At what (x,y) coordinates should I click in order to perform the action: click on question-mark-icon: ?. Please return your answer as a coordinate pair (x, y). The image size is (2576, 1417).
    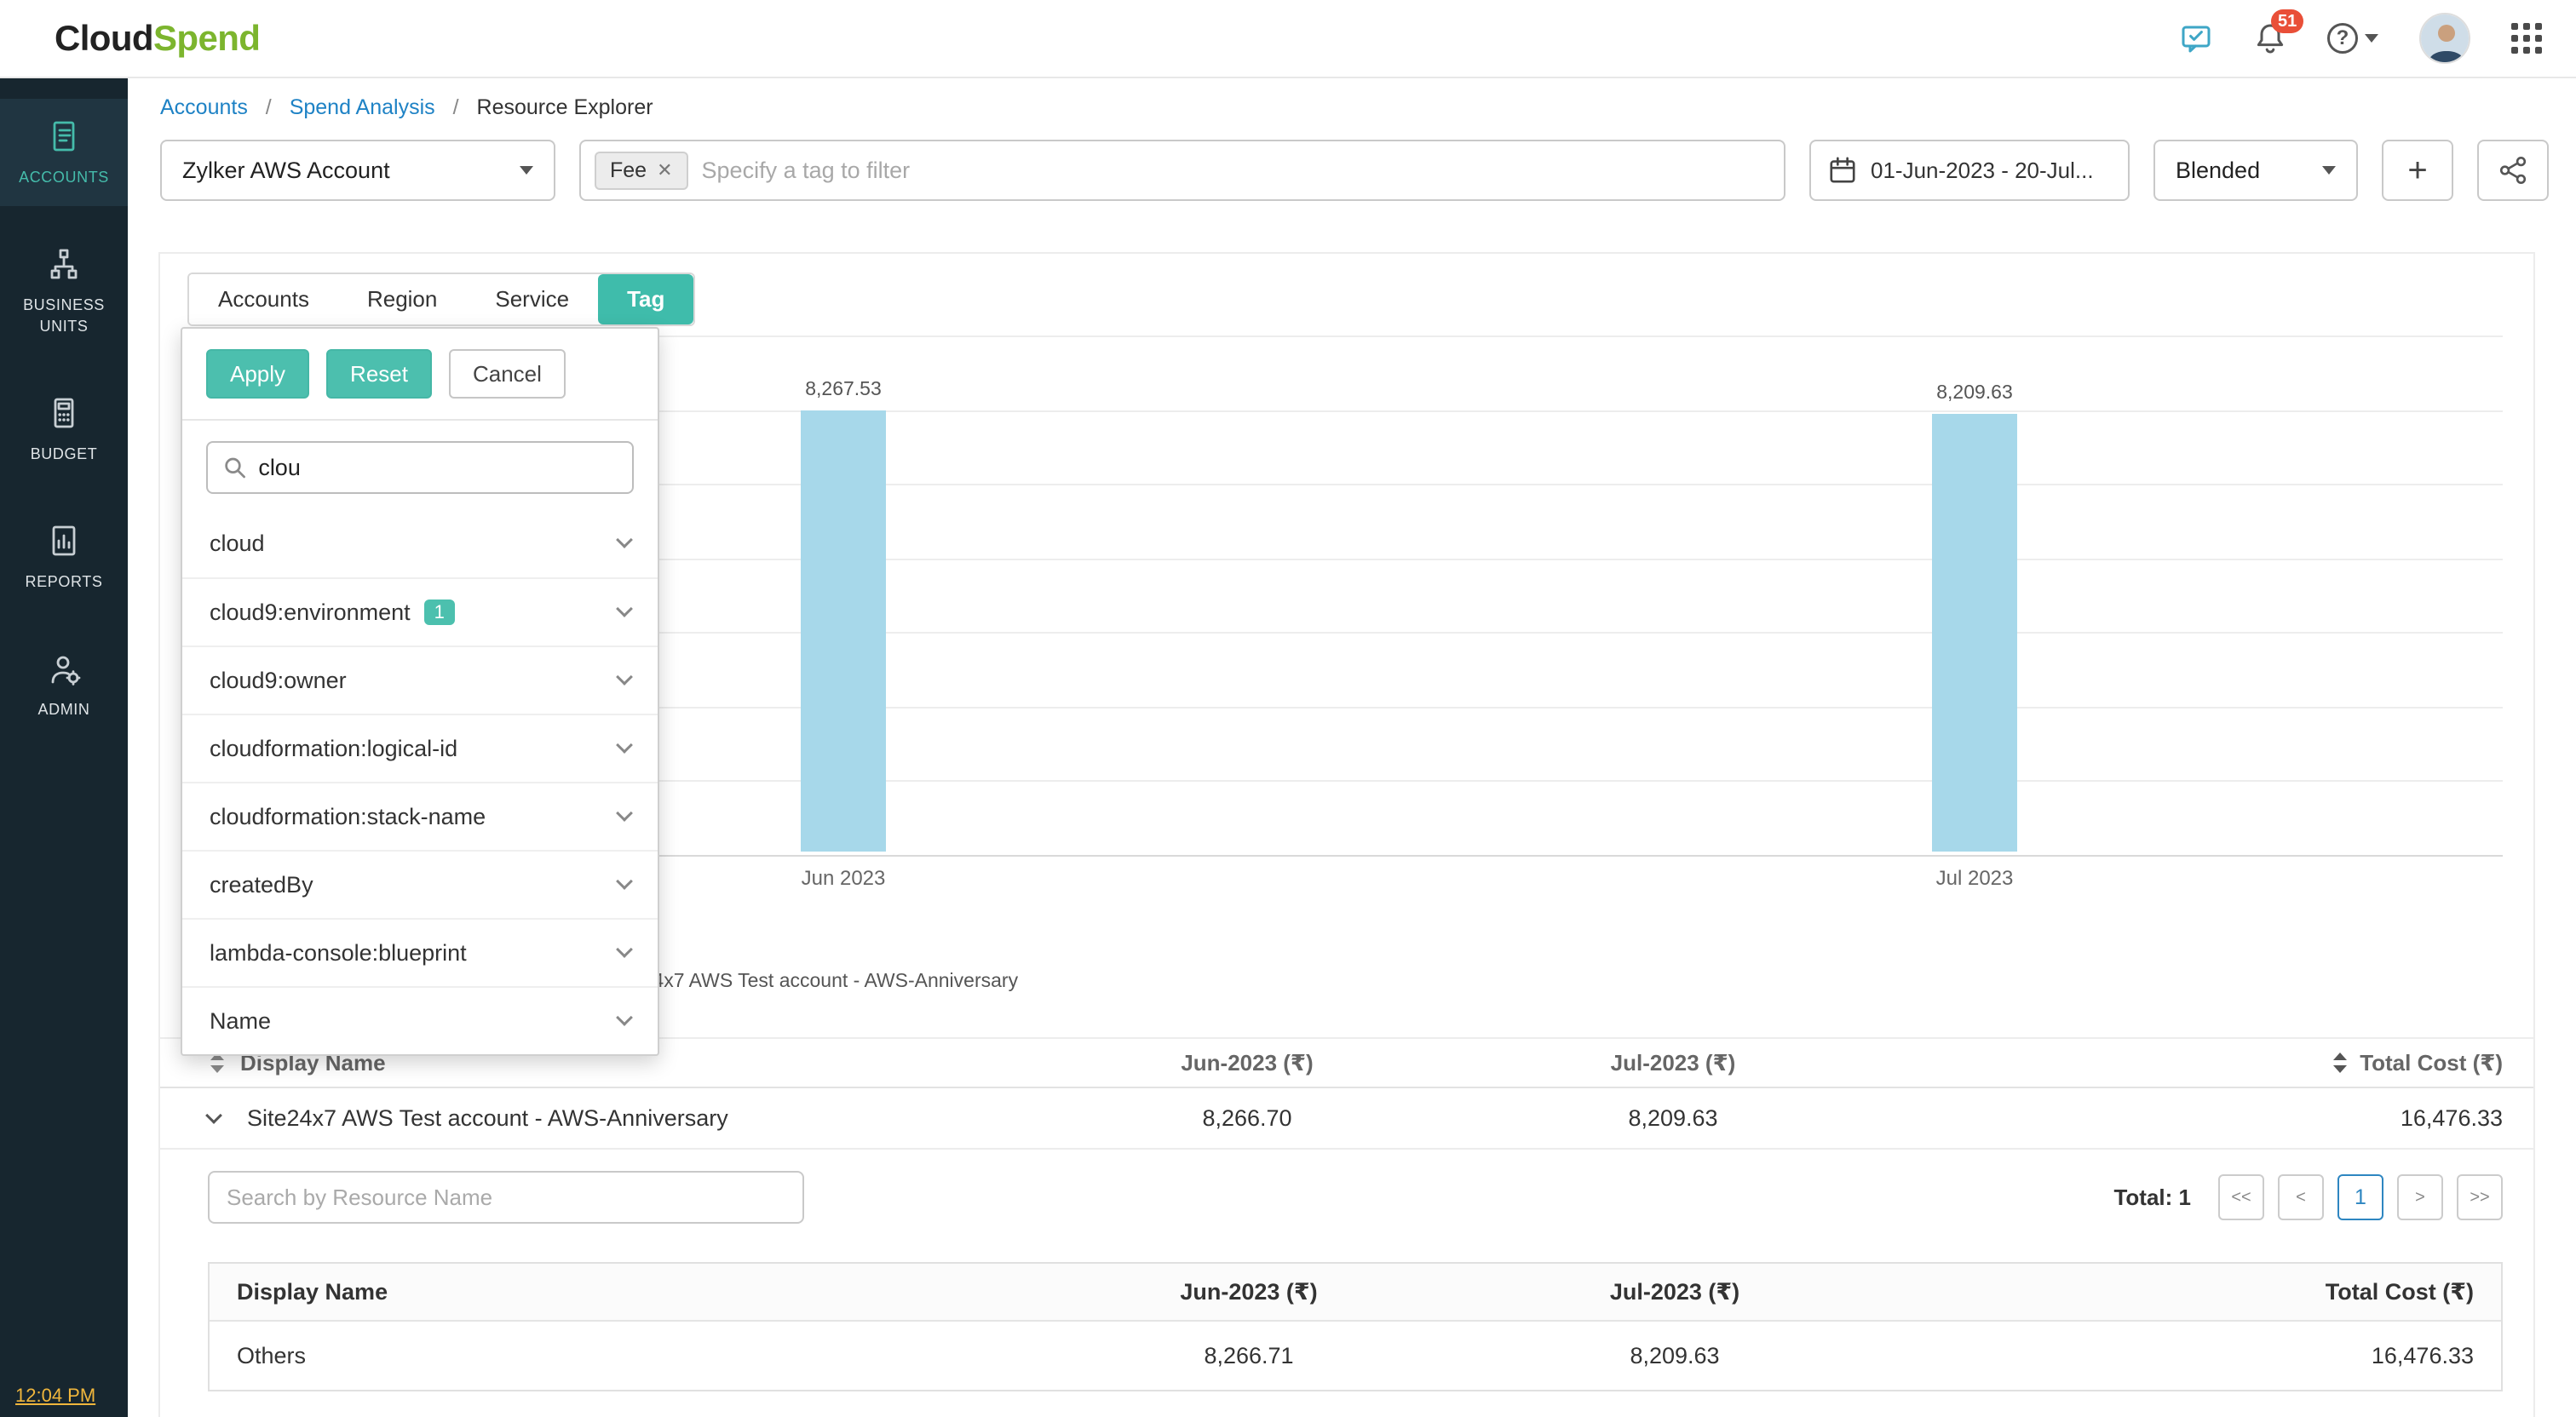
    Looking at the image, I should click on (2343, 38).